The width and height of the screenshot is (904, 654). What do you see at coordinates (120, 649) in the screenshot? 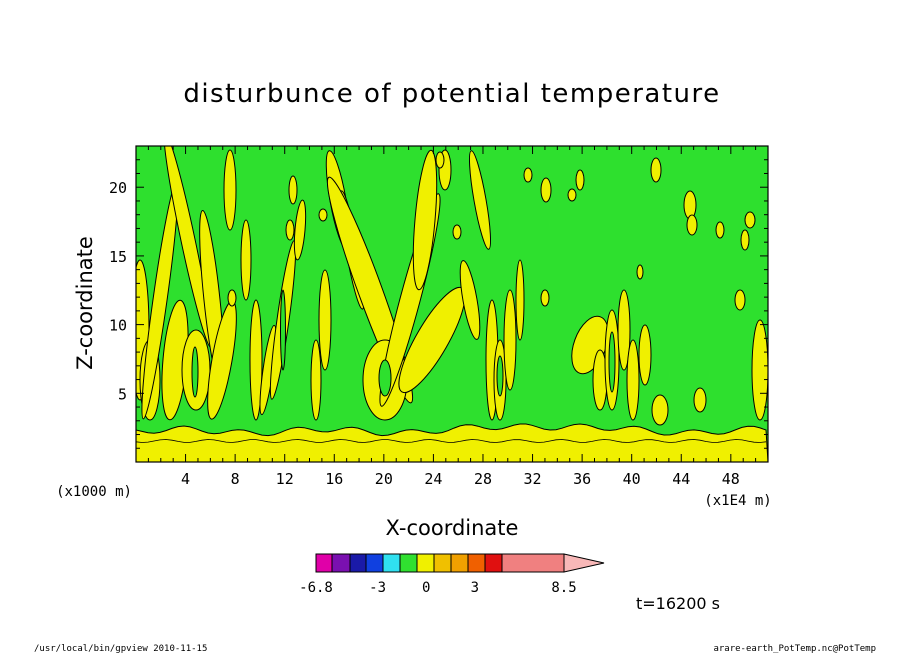
I see `footer-left: /usr/local/bin/gpview 2010-11-15` at bounding box center [120, 649].